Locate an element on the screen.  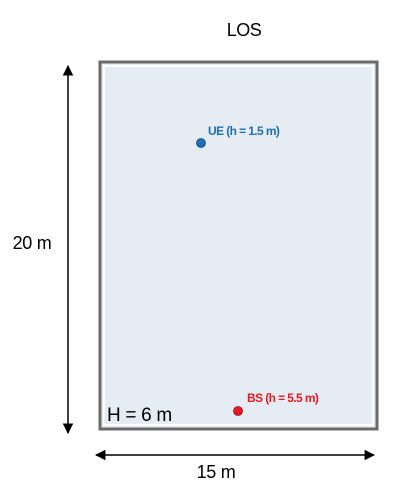
width-dimension-label: 15 m is located at coordinates (216, 472).